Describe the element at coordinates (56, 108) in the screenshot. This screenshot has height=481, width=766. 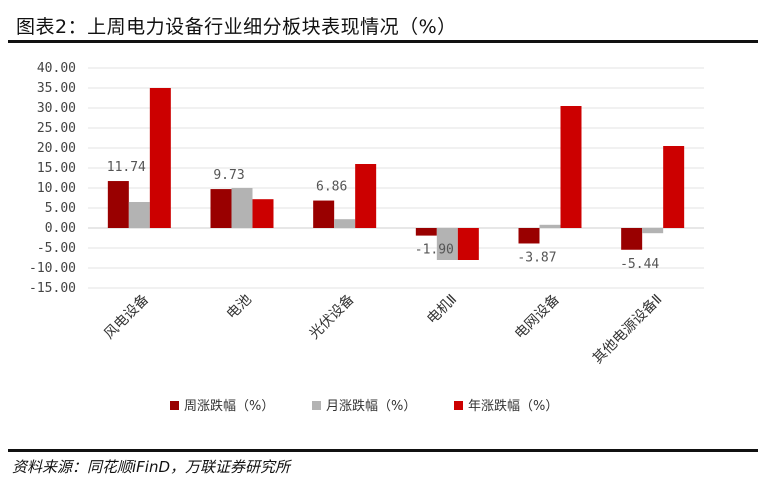
I see `y-tick-label: 30.00` at that location.